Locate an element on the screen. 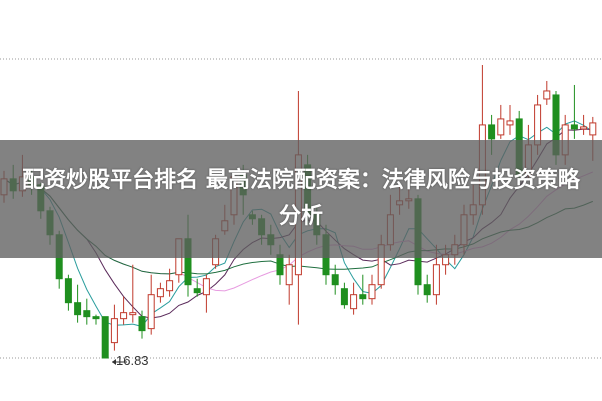  low-price-label: 16.83 is located at coordinates (132, 360).